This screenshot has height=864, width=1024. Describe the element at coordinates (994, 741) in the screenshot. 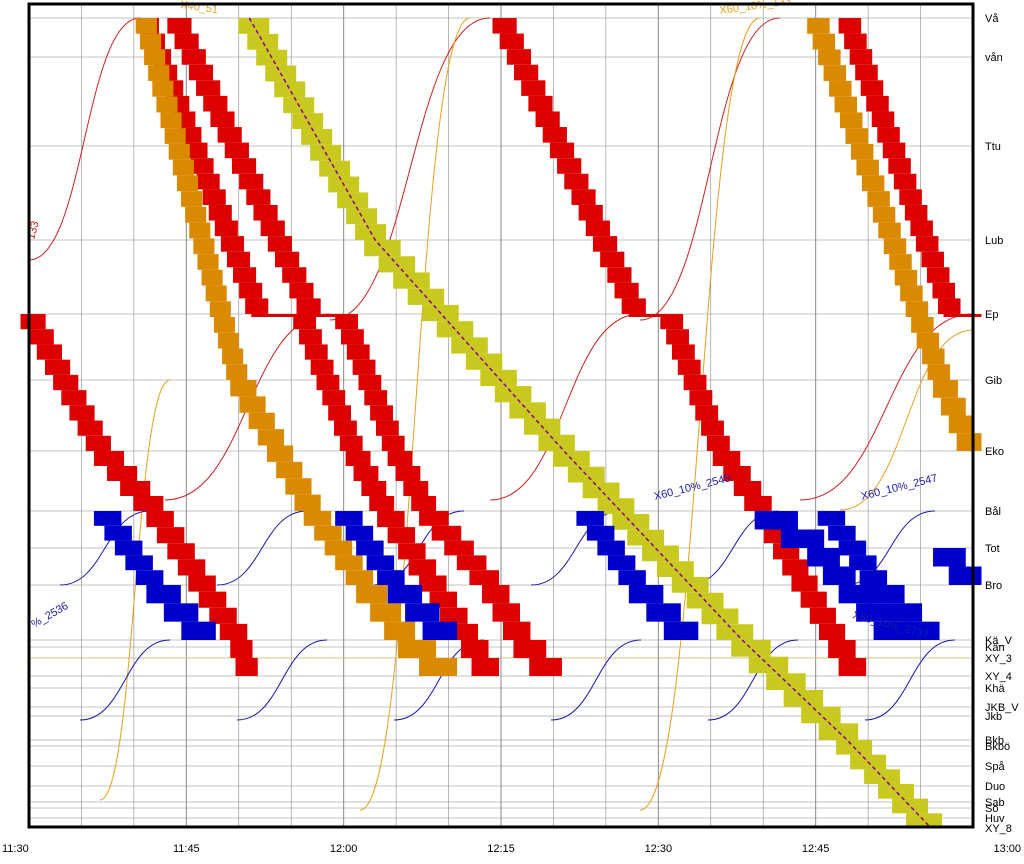

I see `station-label: Bkb` at that location.